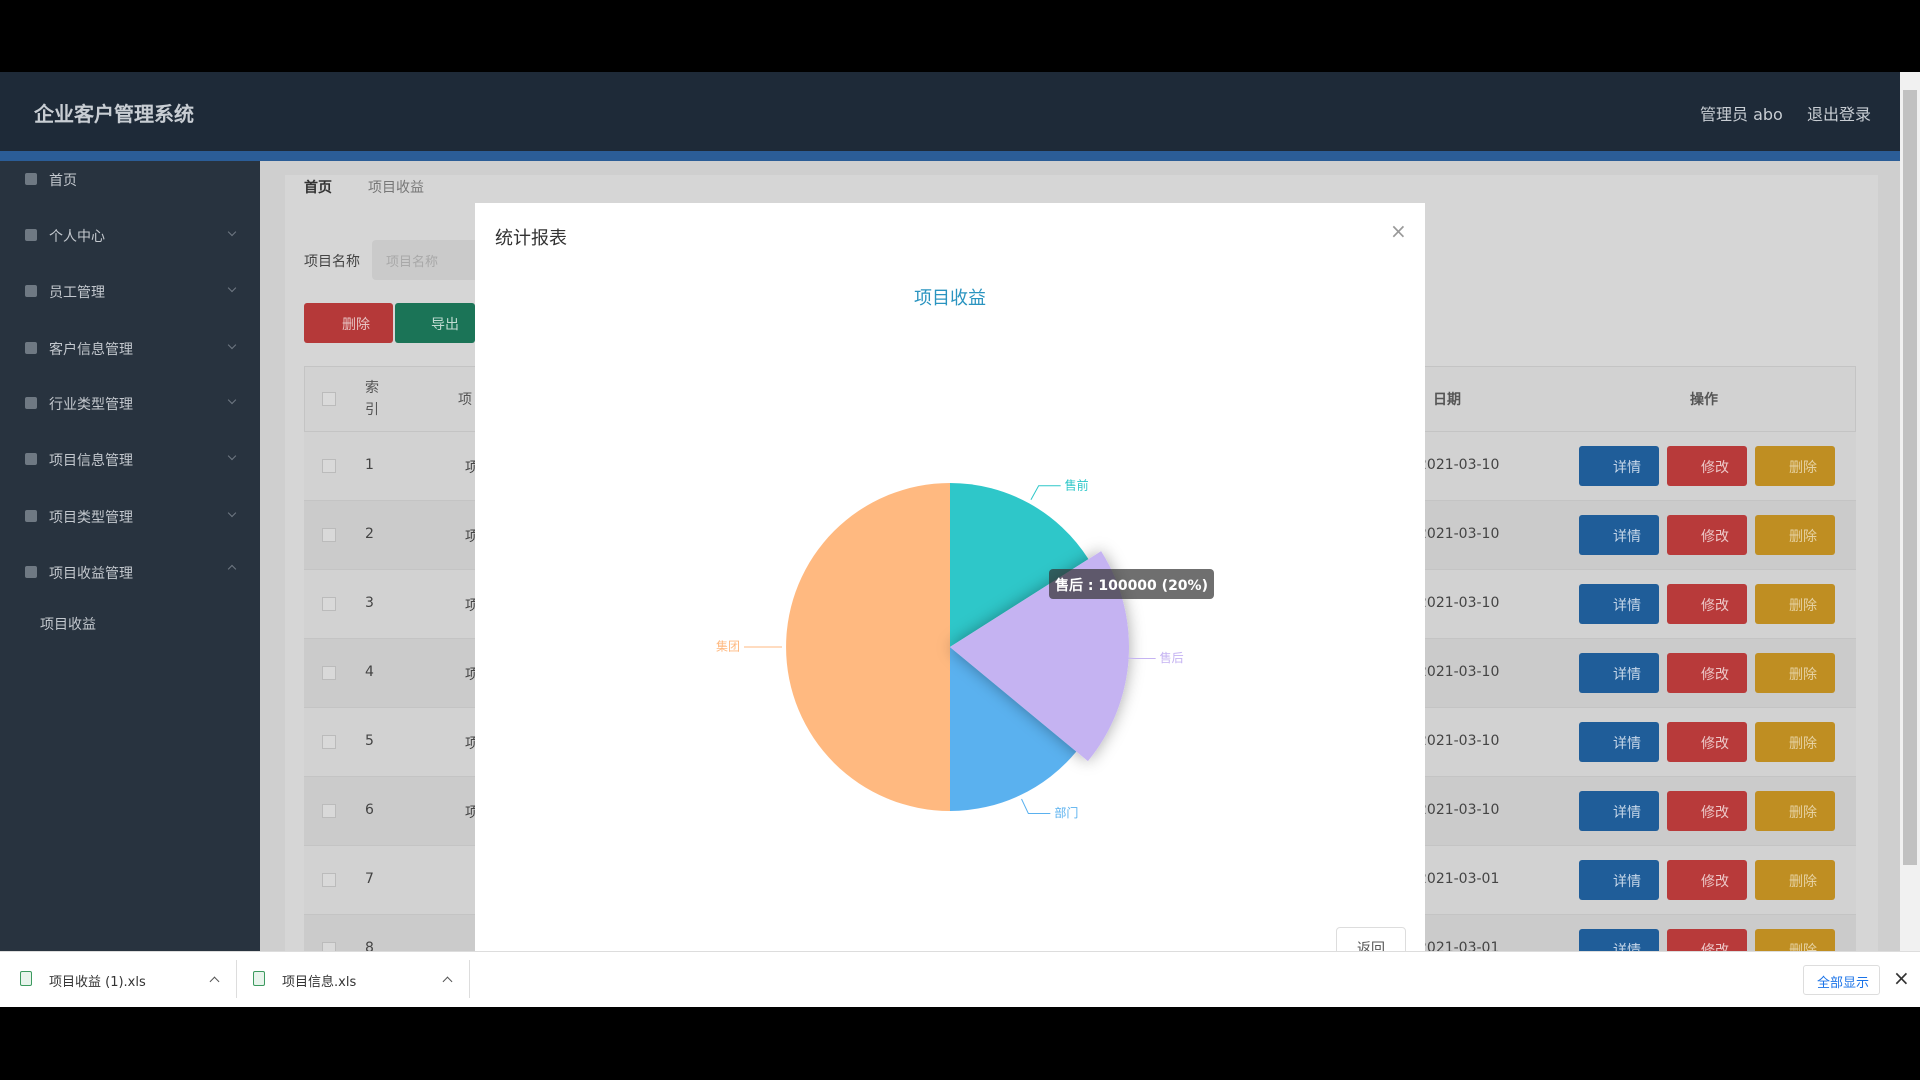 The width and height of the screenshot is (1920, 1080). Describe the element at coordinates (1910, 477) in the screenshot. I see `scroll-thumb` at that location.